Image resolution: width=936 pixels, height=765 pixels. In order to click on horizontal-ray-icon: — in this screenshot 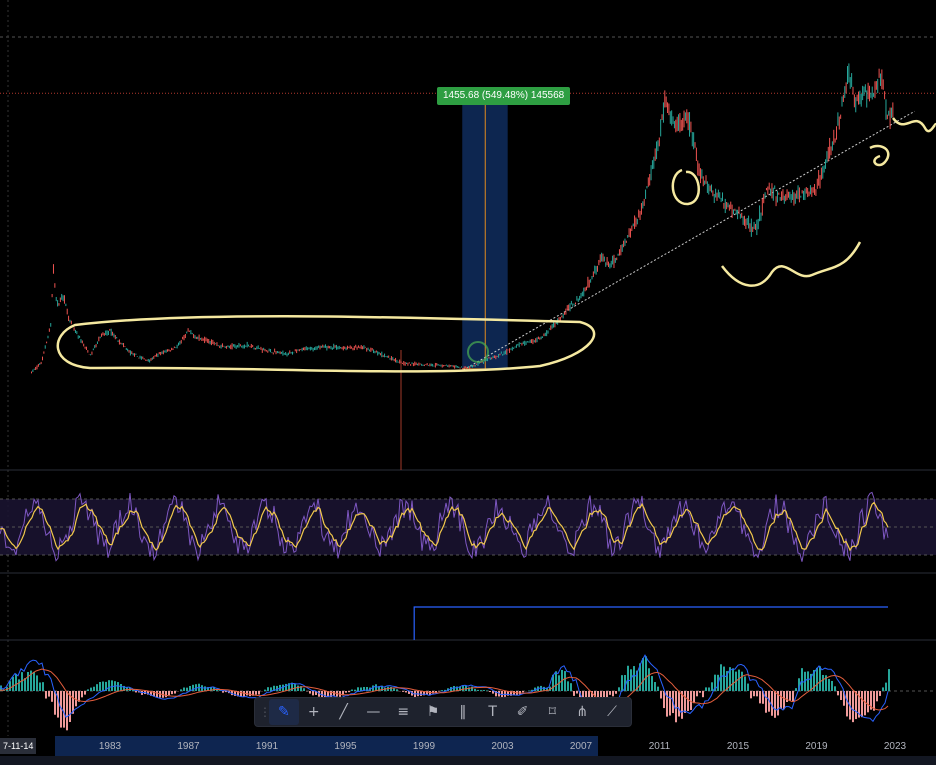, I will do `click(373, 712)`.